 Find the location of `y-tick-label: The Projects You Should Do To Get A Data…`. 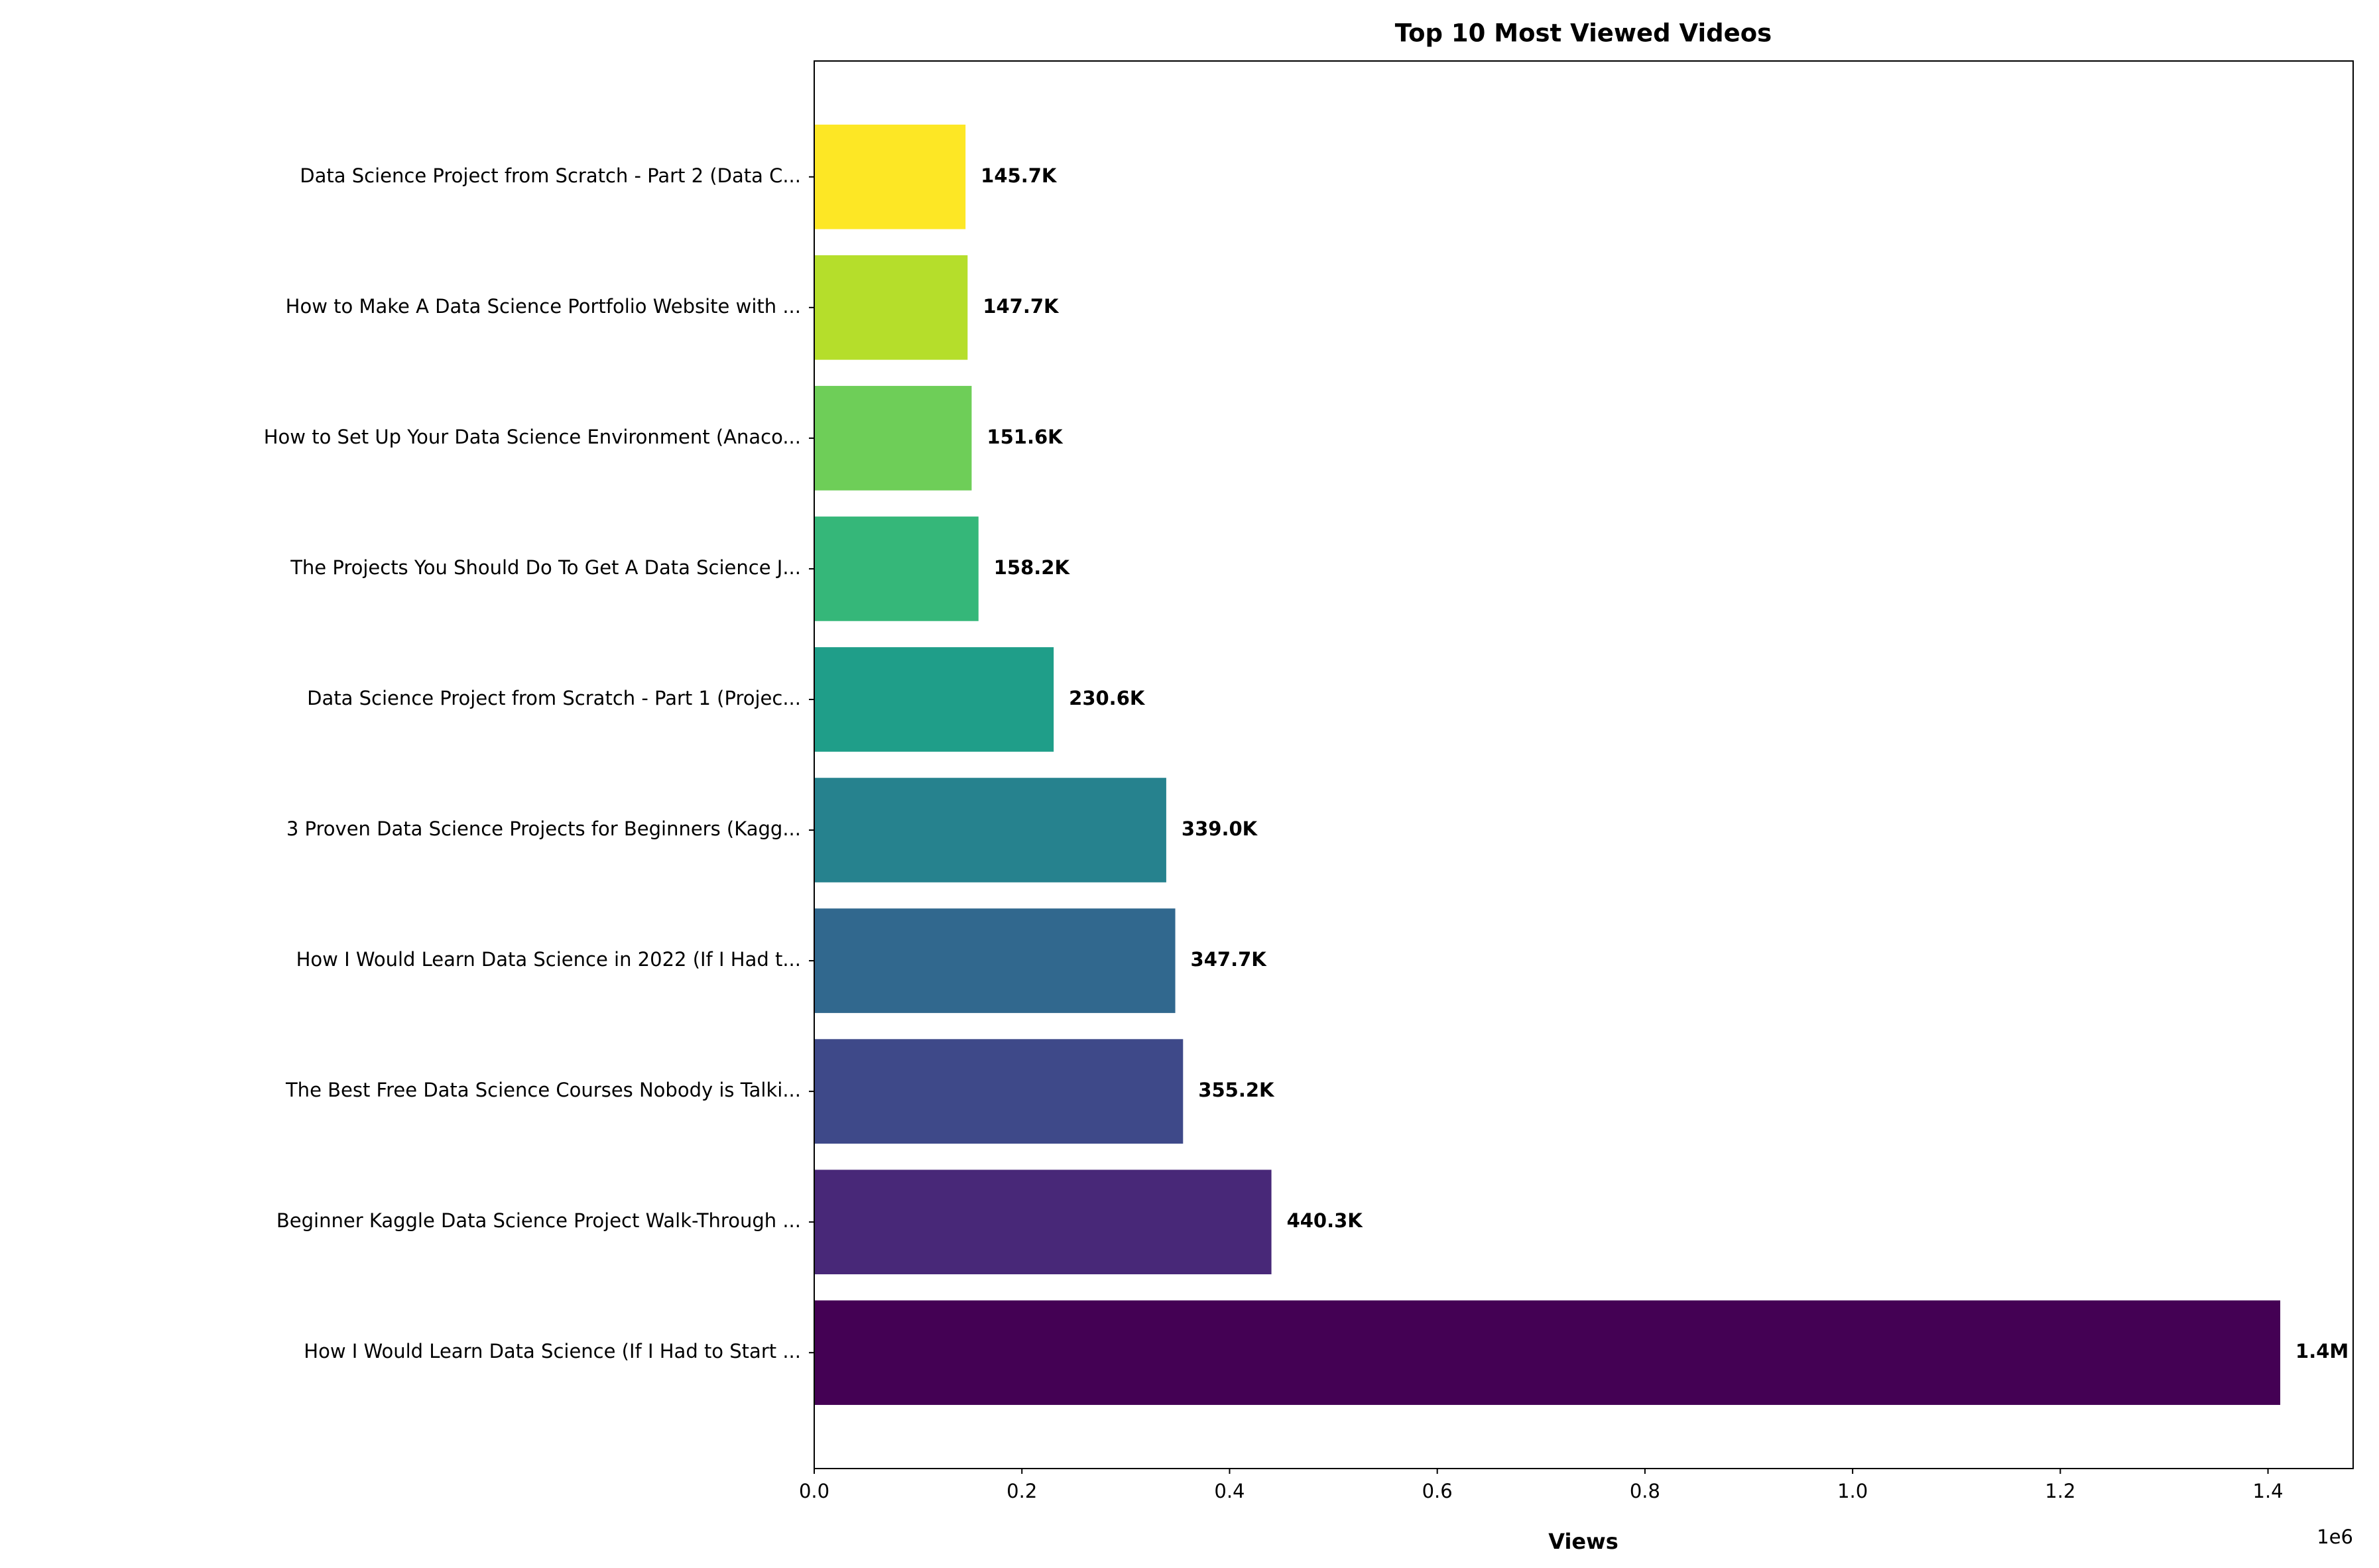

y-tick-label: The Projects You Should Do To Get A Data… is located at coordinates (545, 567).